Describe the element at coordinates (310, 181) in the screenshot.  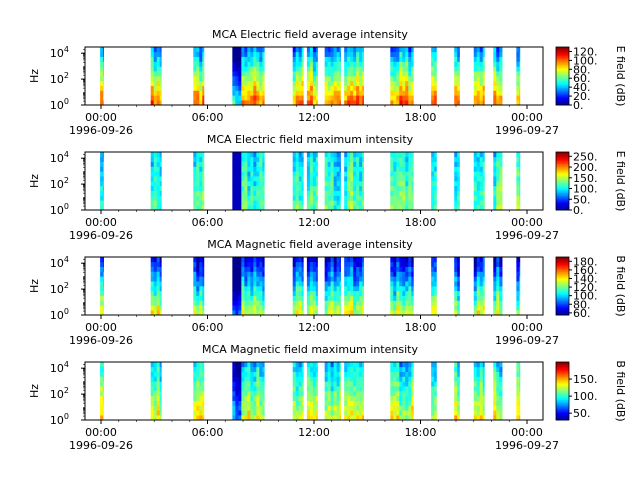
I see `spectrogram` at that location.